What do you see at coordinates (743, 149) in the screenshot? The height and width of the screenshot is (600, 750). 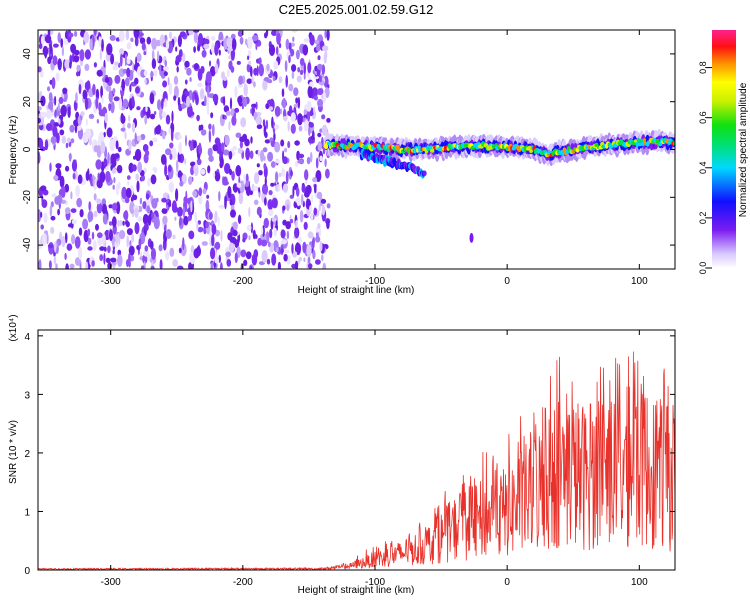 I see `colorbar-label: Normalized spectral amplitude` at bounding box center [743, 149].